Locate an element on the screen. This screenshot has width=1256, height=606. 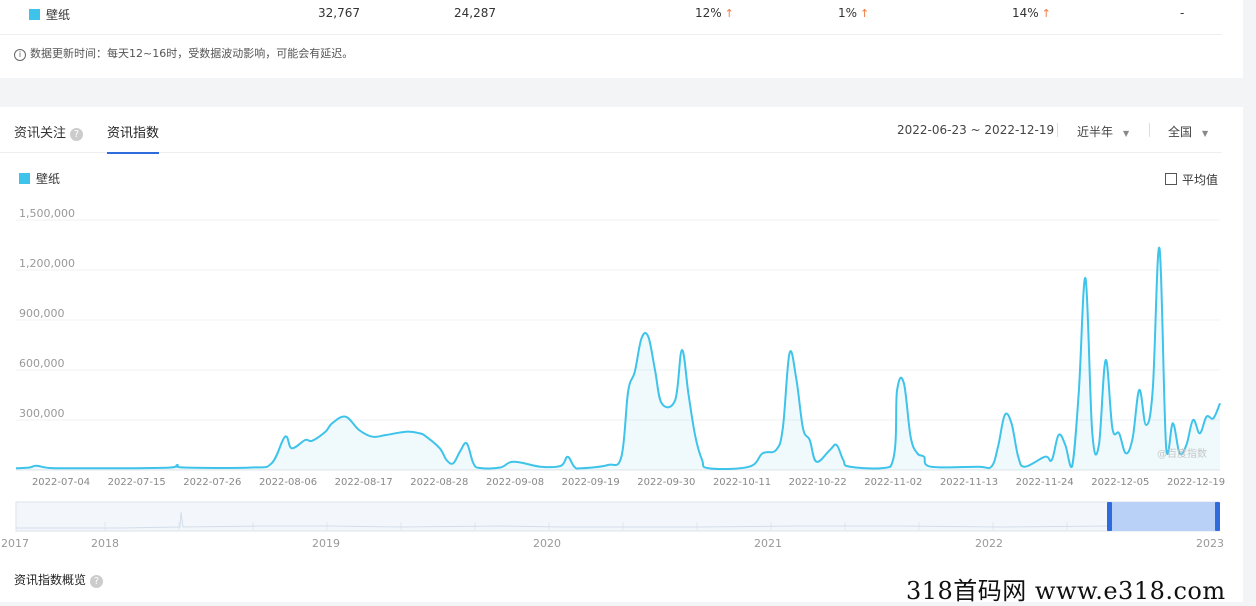
date-range-picker: 2022-06-23 ~ 2022-12-19 is located at coordinates (976, 130).